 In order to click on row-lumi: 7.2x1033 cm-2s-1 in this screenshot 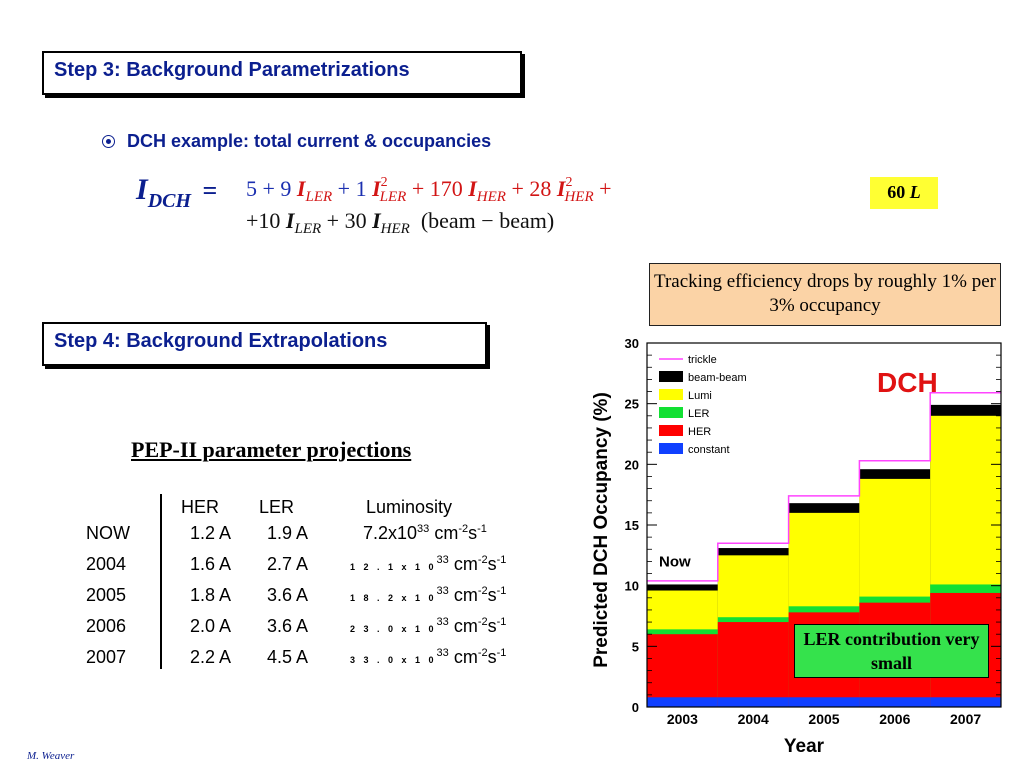, I will do `click(425, 533)`.